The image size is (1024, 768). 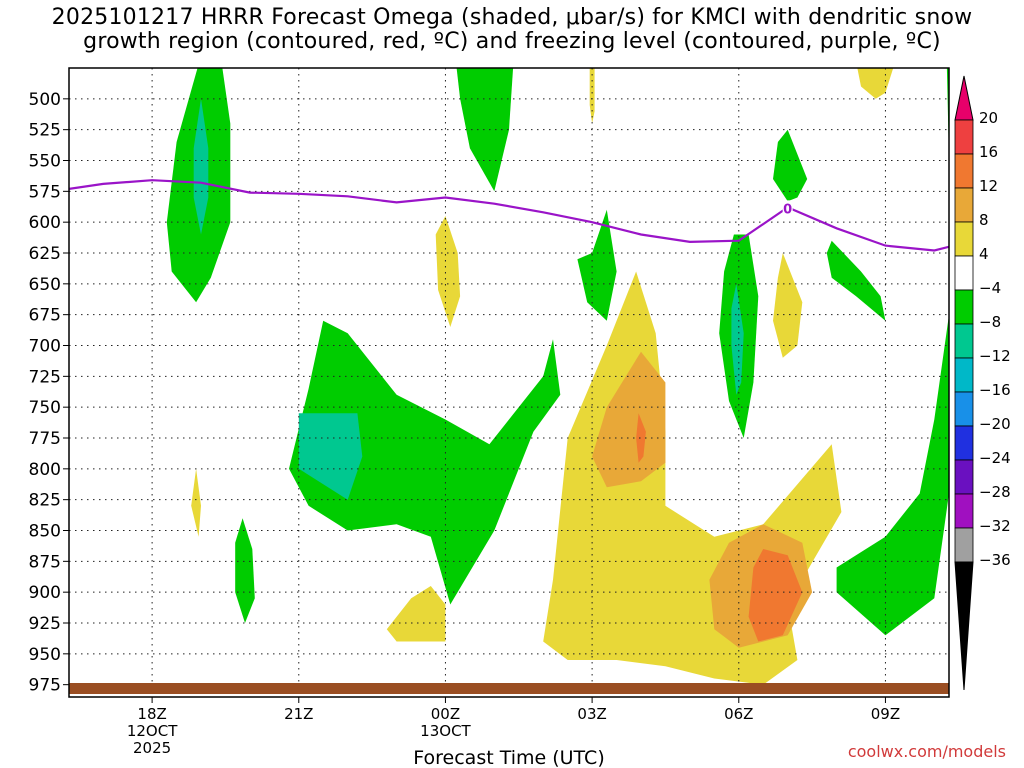 I want to click on colorbar-bottom-arrow, so click(x=964, y=626).